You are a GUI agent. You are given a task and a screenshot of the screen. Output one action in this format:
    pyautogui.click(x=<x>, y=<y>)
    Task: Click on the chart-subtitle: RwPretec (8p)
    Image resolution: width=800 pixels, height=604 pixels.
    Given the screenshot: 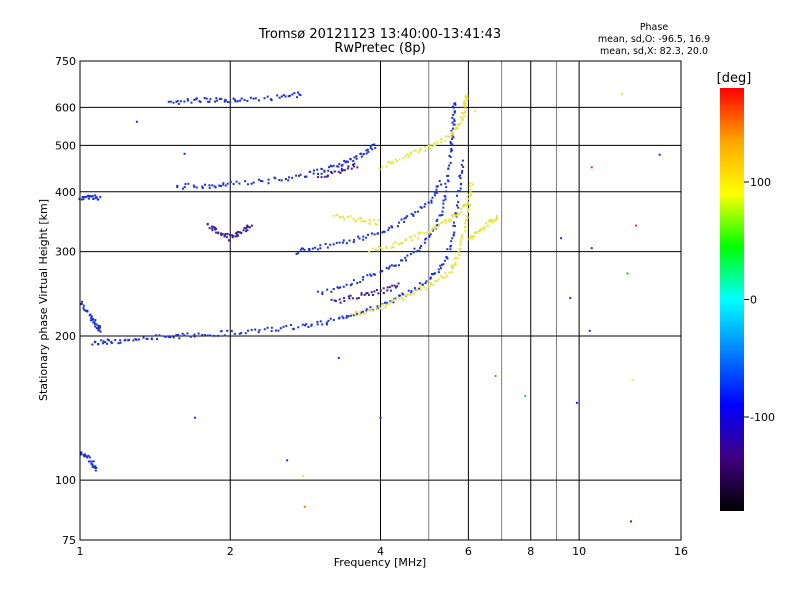 What is the action you would take?
    pyautogui.click(x=379, y=48)
    